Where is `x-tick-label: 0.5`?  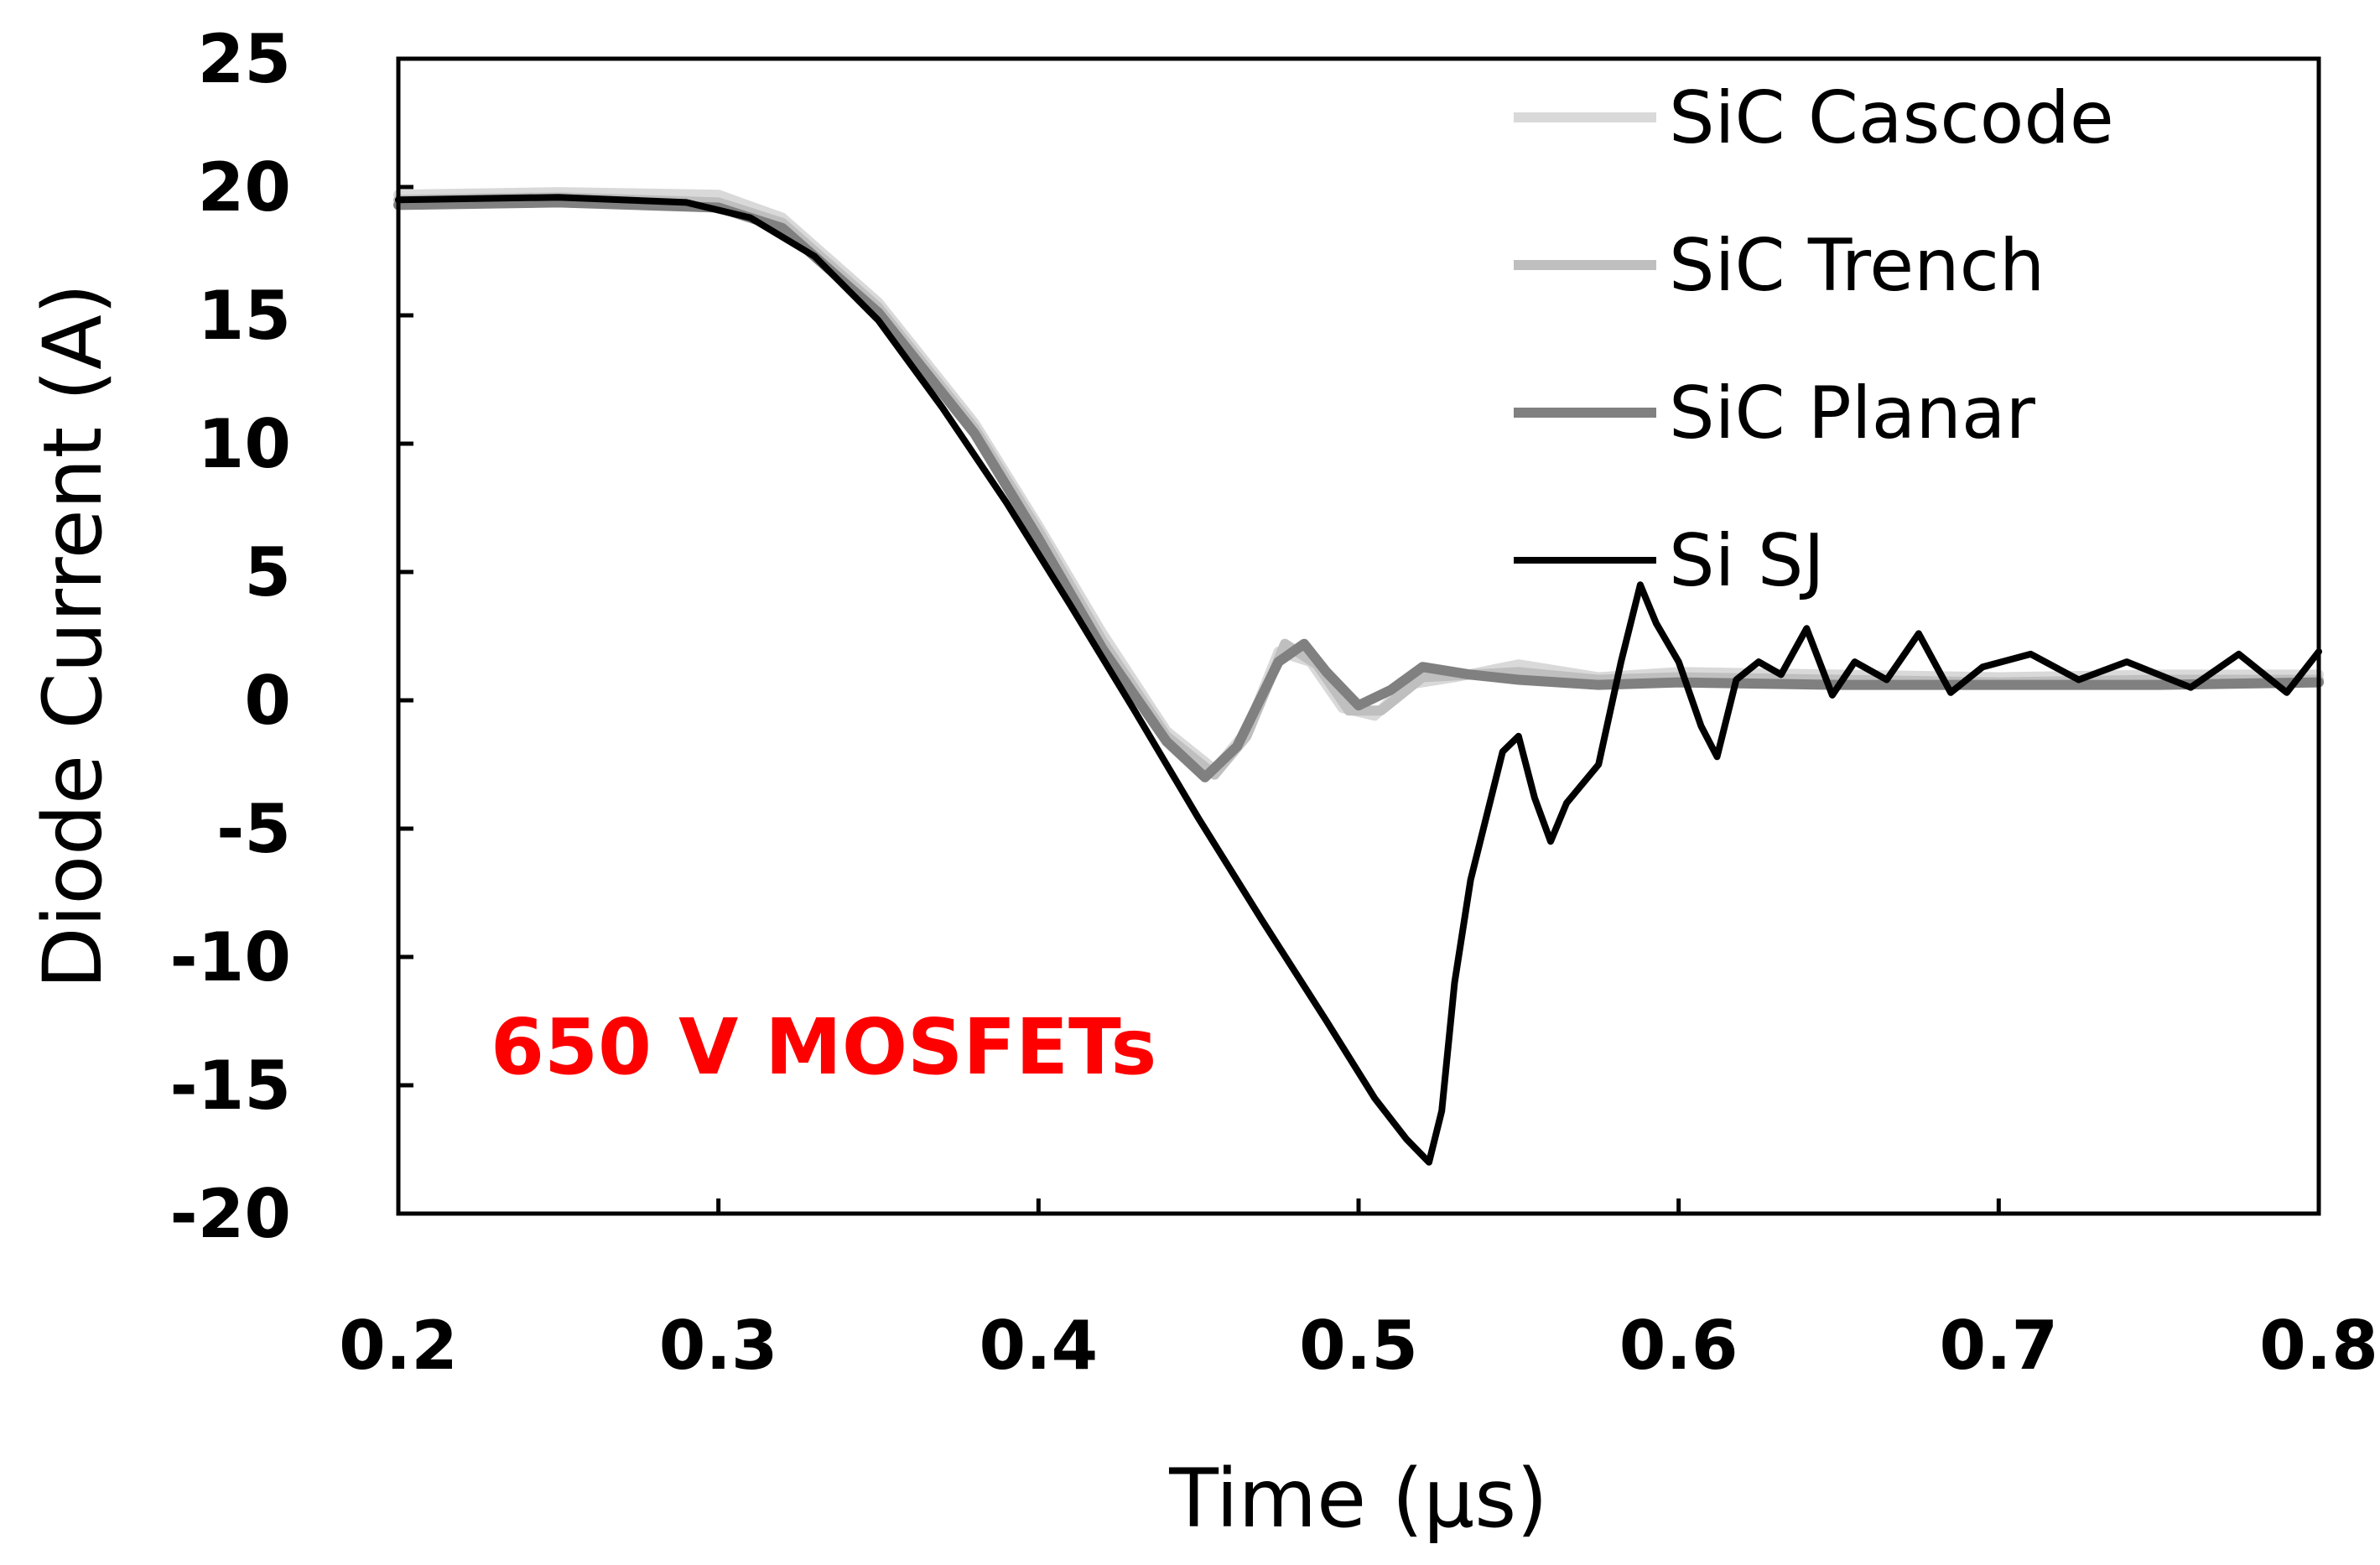
x-tick-label: 0.5 is located at coordinates (1358, 1346).